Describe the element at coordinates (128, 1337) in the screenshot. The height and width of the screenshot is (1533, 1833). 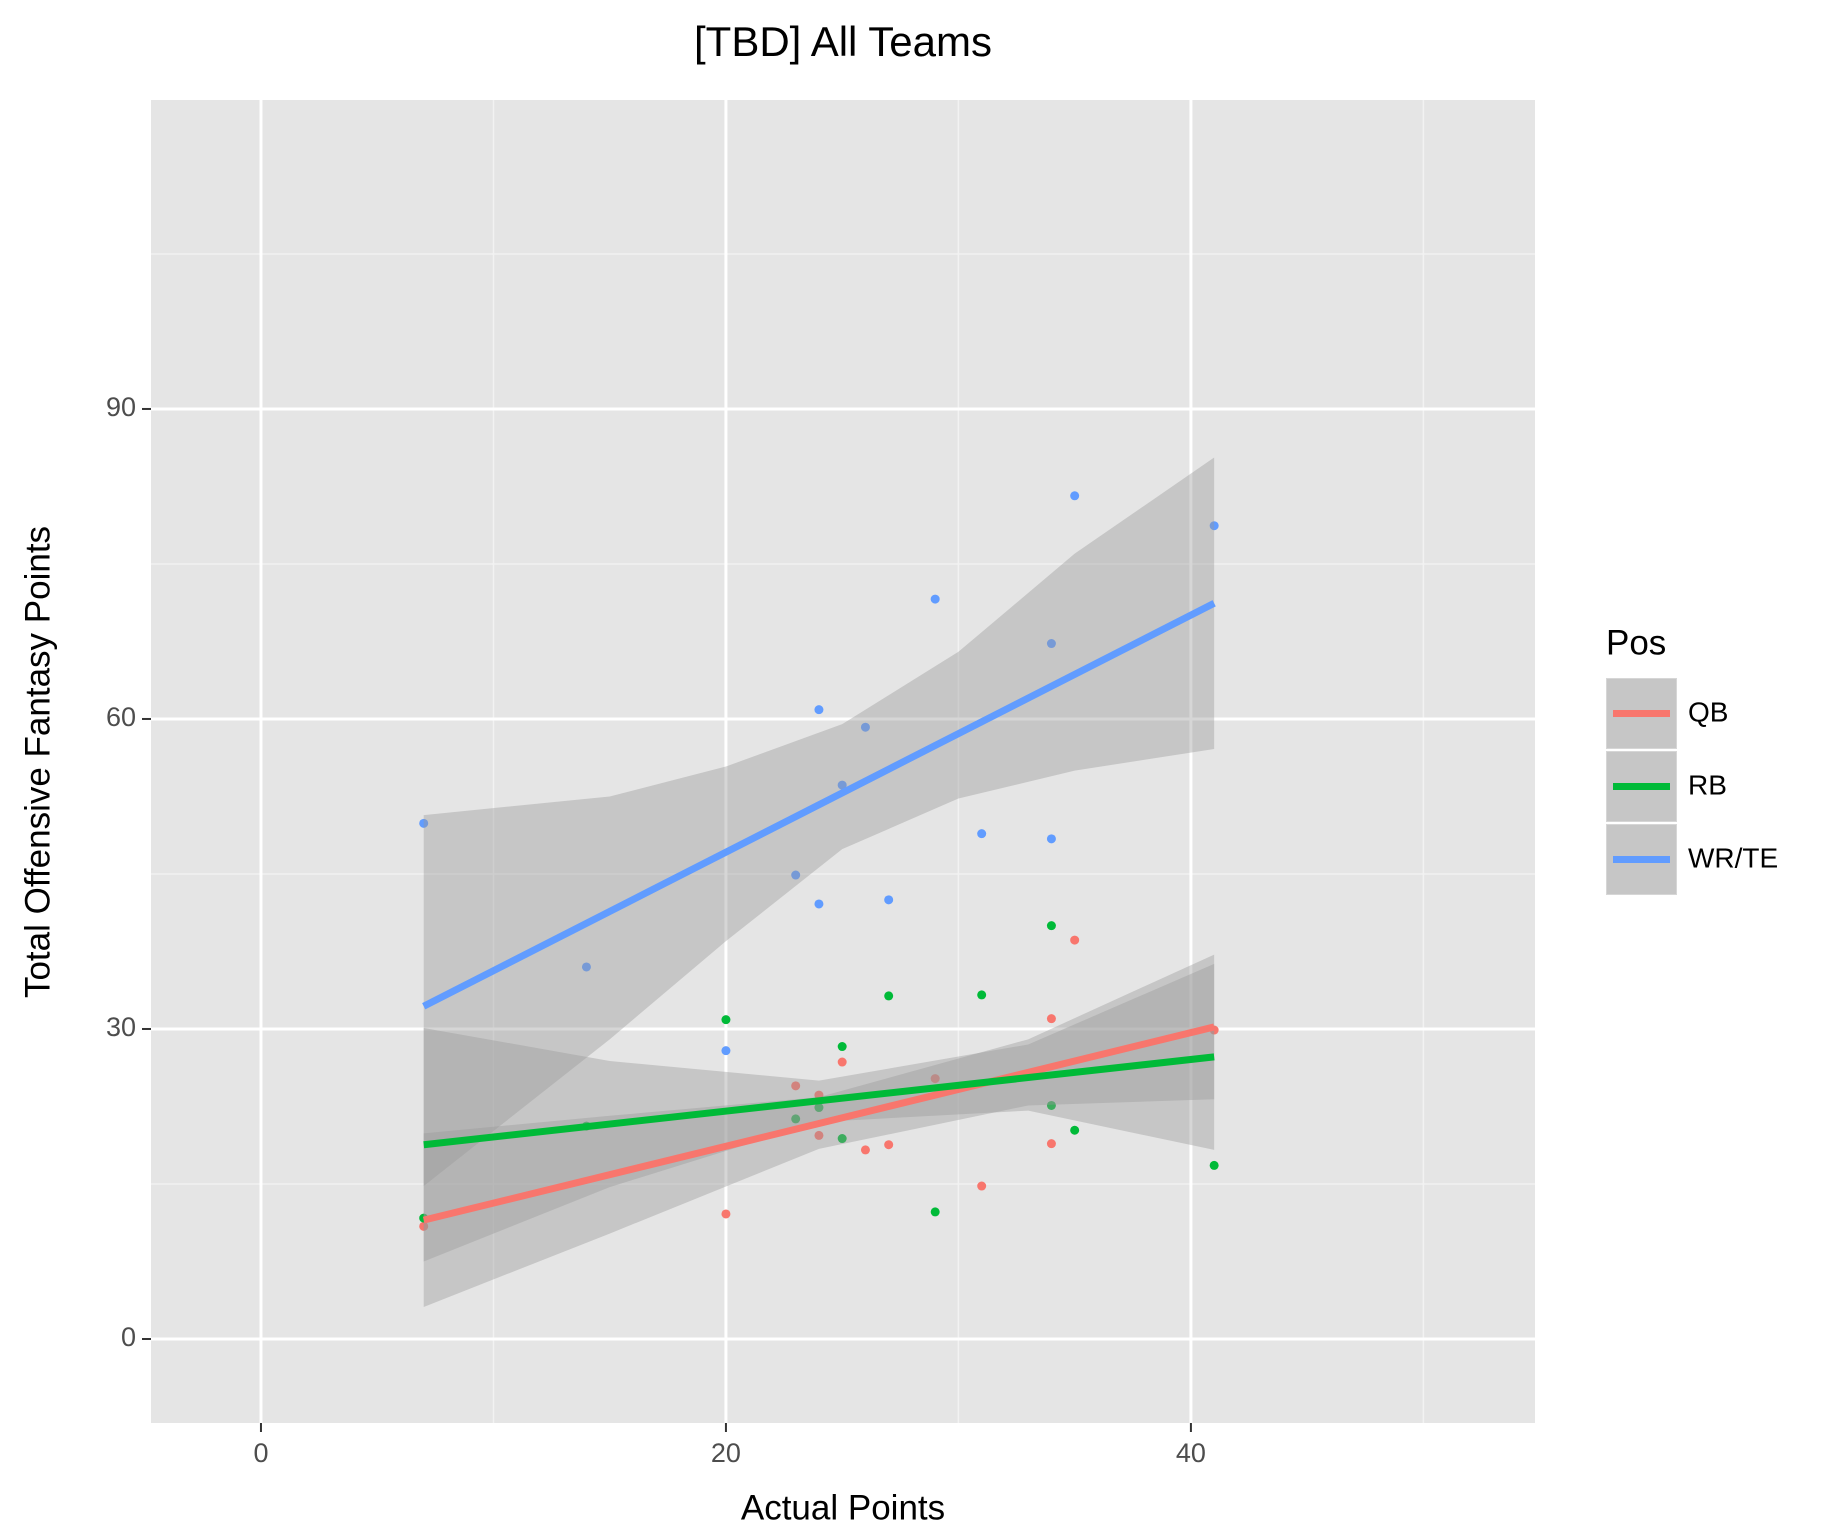
I see `y-tick-label: 0` at that location.